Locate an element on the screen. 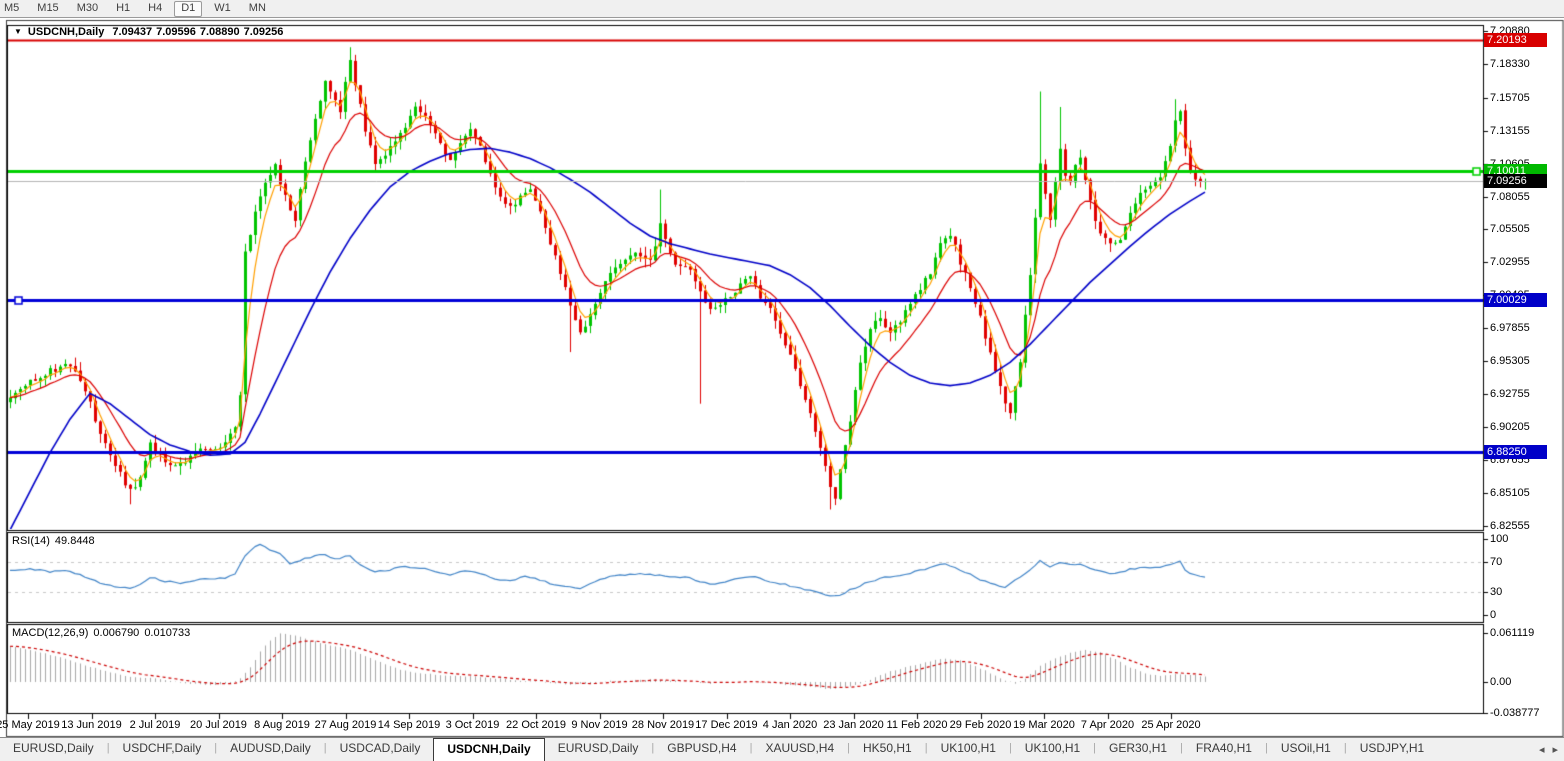 Image resolution: width=1564 pixels, height=761 pixels. chart-tab-gbpusd-h4: GBPUSD,H4 is located at coordinates (702, 748).